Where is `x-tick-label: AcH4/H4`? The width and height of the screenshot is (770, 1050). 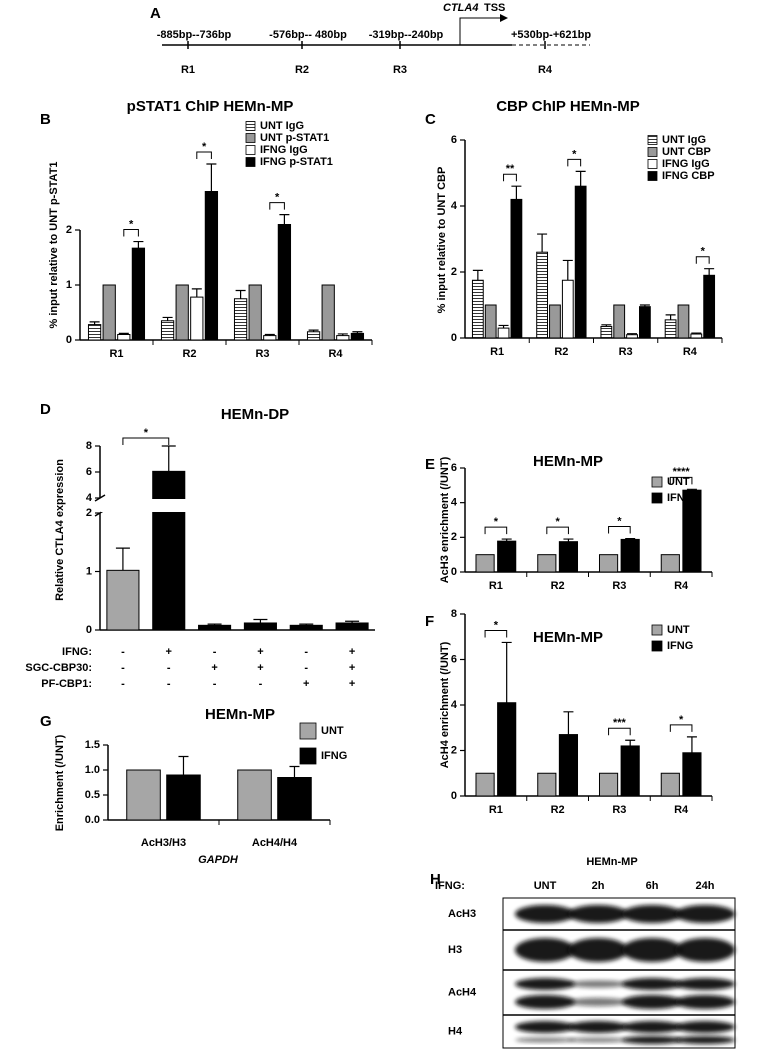
x-tick-label: AcH4/H4 is located at coordinates (275, 843).